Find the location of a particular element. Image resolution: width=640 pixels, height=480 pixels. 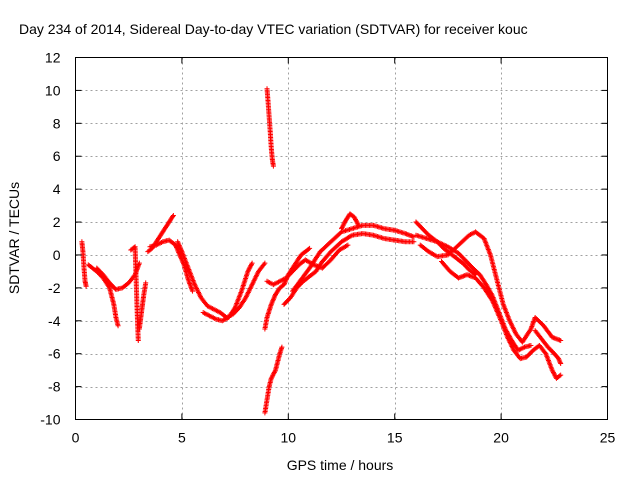

series-arc-s is located at coordinates (490, 287).